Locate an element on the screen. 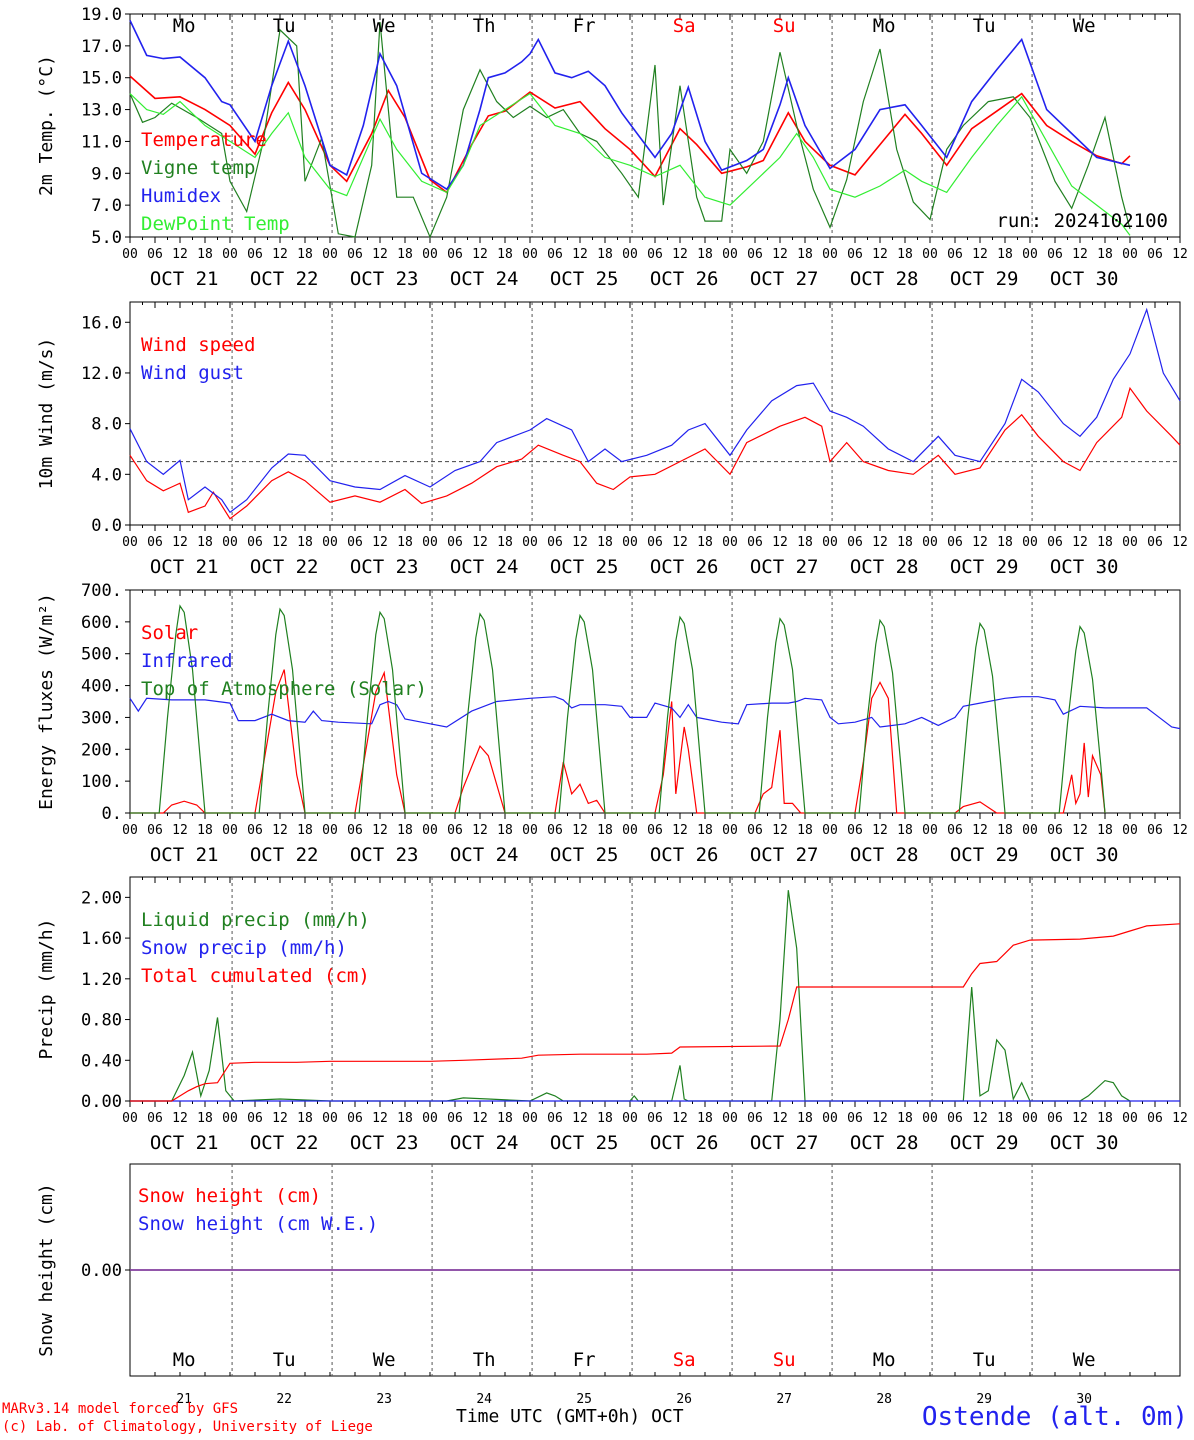 Image resolution: width=1194 pixels, height=1440 pixels. y-tick-label: 17.0 is located at coordinates (101, 47).